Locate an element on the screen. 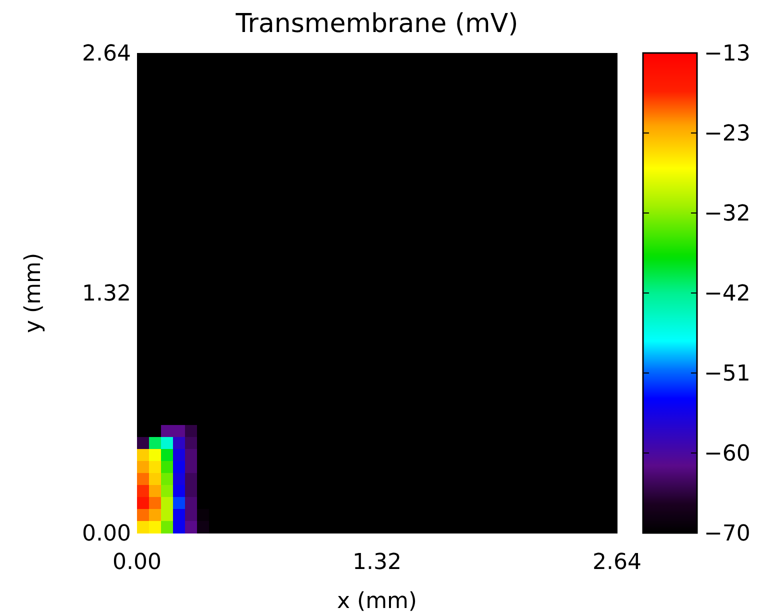 Image resolution: width=764 pixels, height=615 pixels. y-tick-label: 1.32 is located at coordinates (106, 294).